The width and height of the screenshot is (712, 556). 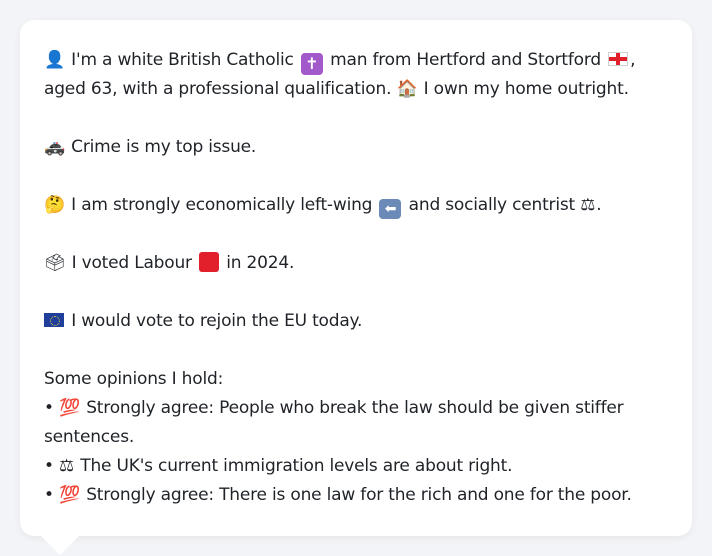 I want to click on opinions-heading: Some opinions I hold:, so click(x=134, y=379).